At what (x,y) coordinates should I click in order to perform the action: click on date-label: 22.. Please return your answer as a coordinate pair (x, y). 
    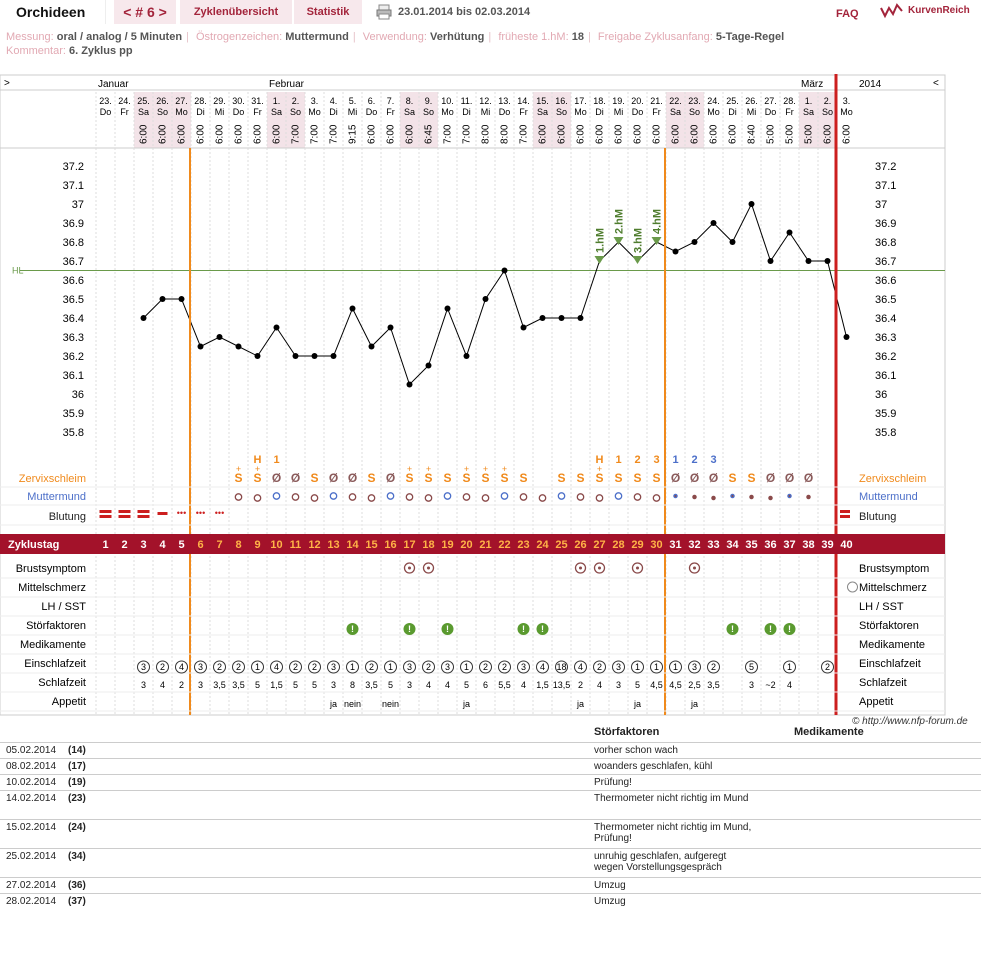
    Looking at the image, I should click on (675, 101).